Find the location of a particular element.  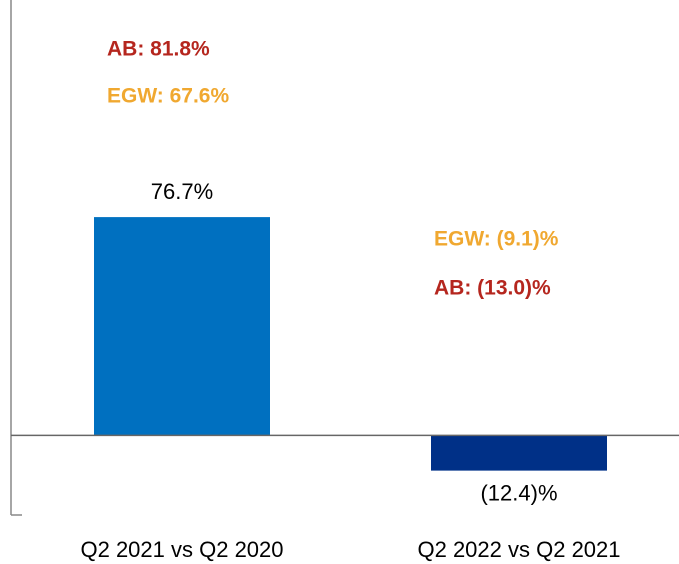

annotation: AB: (13.0)% is located at coordinates (492, 288).